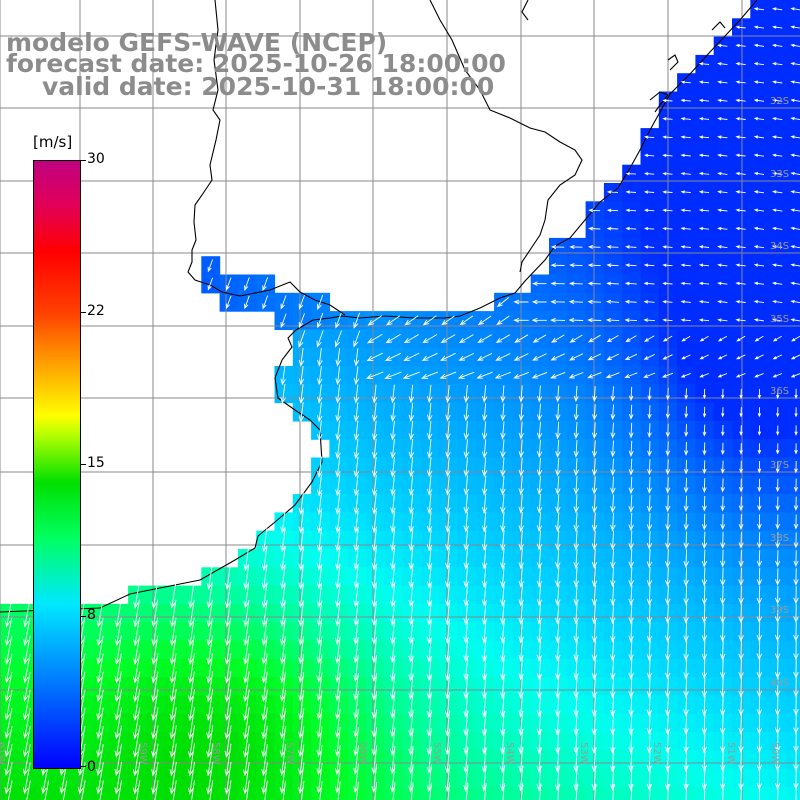 The width and height of the screenshot is (800, 800). What do you see at coordinates (656, 753) in the screenshot?
I see `longitude-label: 52W` at bounding box center [656, 753].